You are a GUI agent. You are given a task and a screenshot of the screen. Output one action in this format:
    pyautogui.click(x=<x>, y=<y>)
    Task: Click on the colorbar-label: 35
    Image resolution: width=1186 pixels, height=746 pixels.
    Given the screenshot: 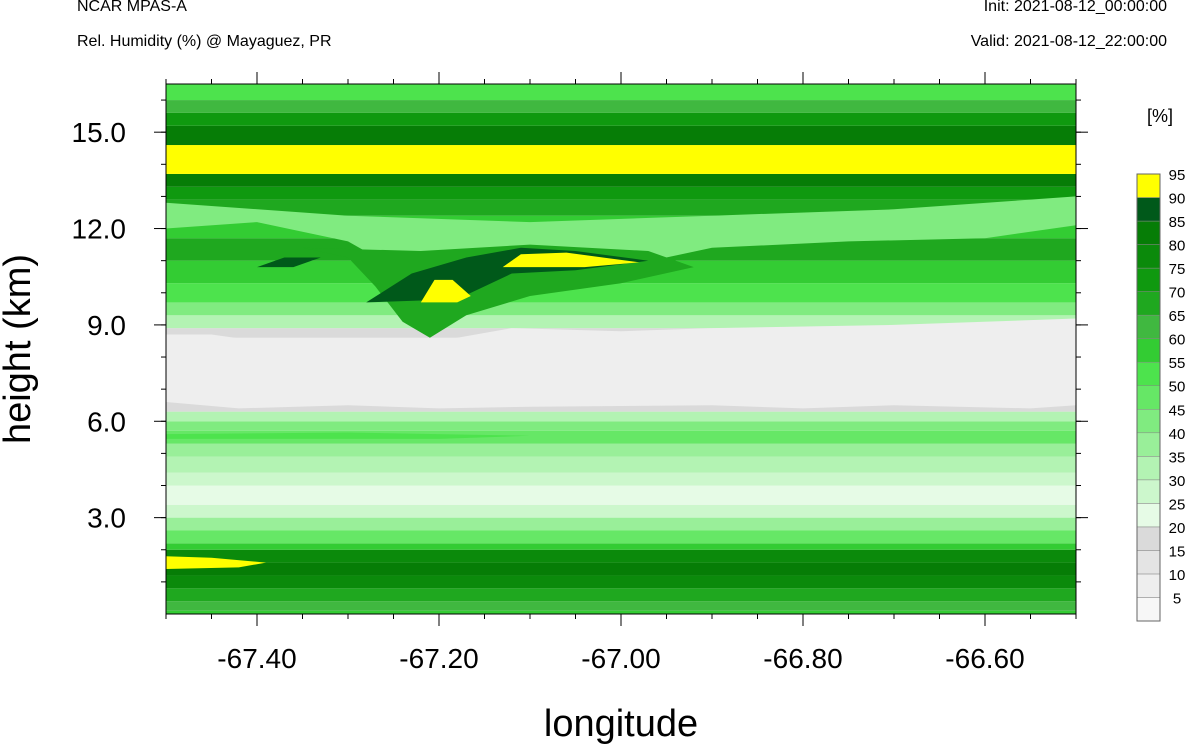 What is the action you would take?
    pyautogui.click(x=1177, y=457)
    